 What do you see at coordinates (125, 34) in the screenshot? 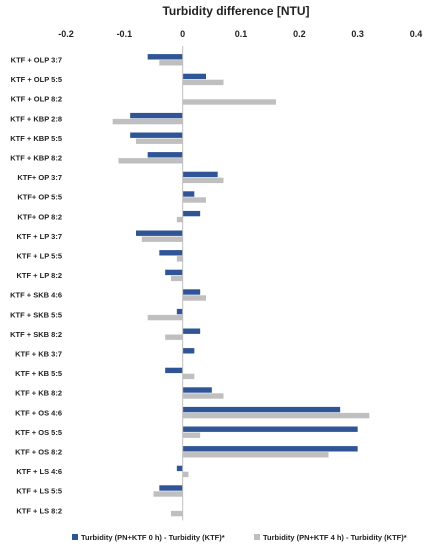
I see `x-tick-label: -0.1` at bounding box center [125, 34].